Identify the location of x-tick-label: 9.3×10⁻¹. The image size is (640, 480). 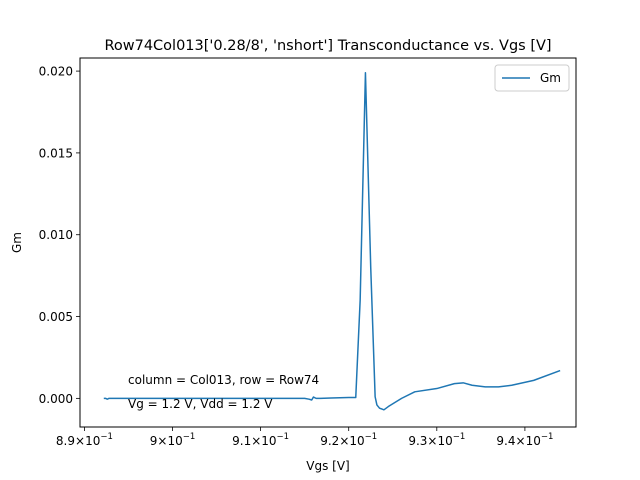
(436, 440).